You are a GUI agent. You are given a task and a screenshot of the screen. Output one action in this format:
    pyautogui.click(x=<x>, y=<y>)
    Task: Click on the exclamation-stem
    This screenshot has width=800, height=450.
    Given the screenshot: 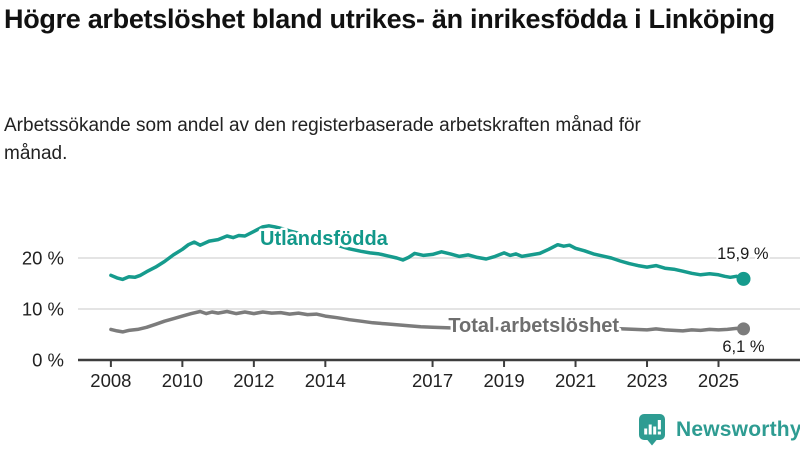 What is the action you would take?
    pyautogui.click(x=659, y=425)
    